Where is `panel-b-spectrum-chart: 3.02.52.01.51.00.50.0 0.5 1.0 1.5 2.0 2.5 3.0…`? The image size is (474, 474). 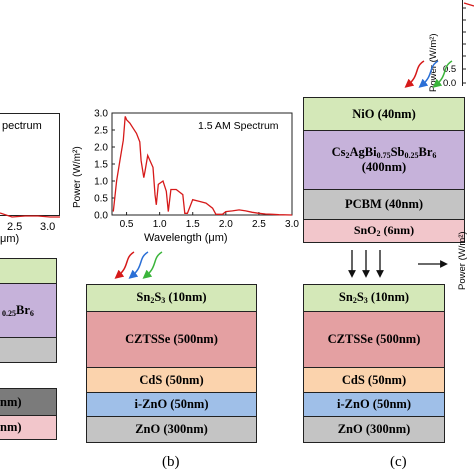
panel-b-spectrum-chart: 3.02.52.01.51.00.50.0 0.5 1.0 1.5 2.0 2.5 3.0… is located at coordinates (185, 177).